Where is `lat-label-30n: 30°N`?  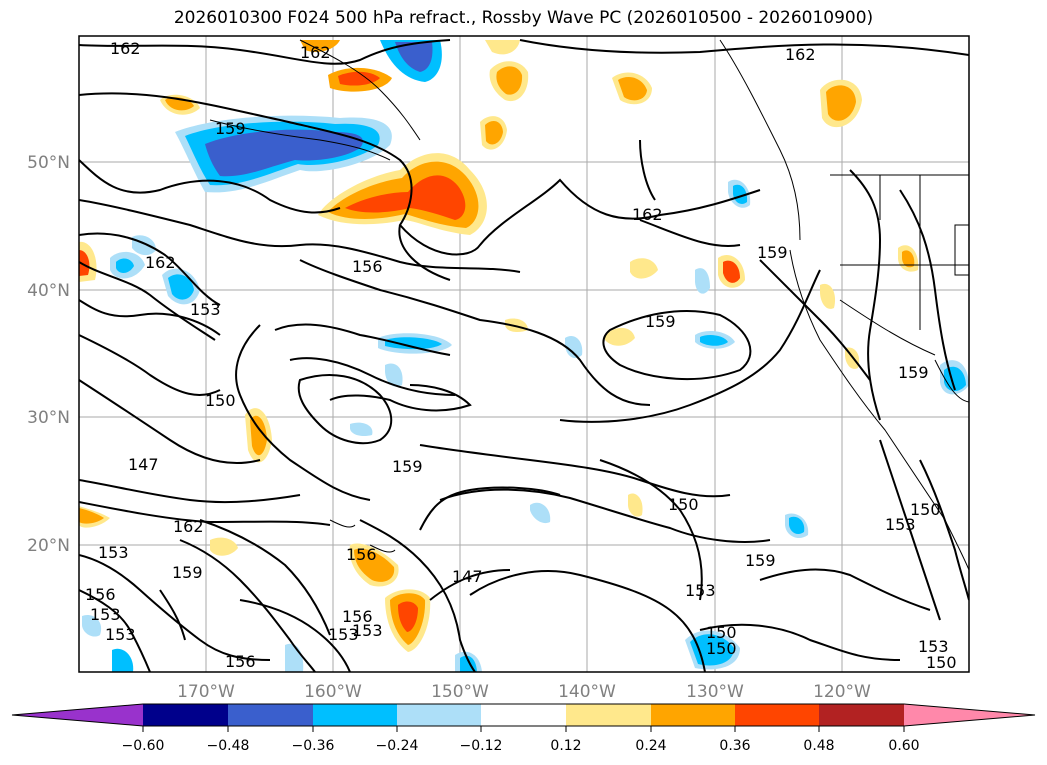
lat-label-30n: 30°N is located at coordinates (48, 418).